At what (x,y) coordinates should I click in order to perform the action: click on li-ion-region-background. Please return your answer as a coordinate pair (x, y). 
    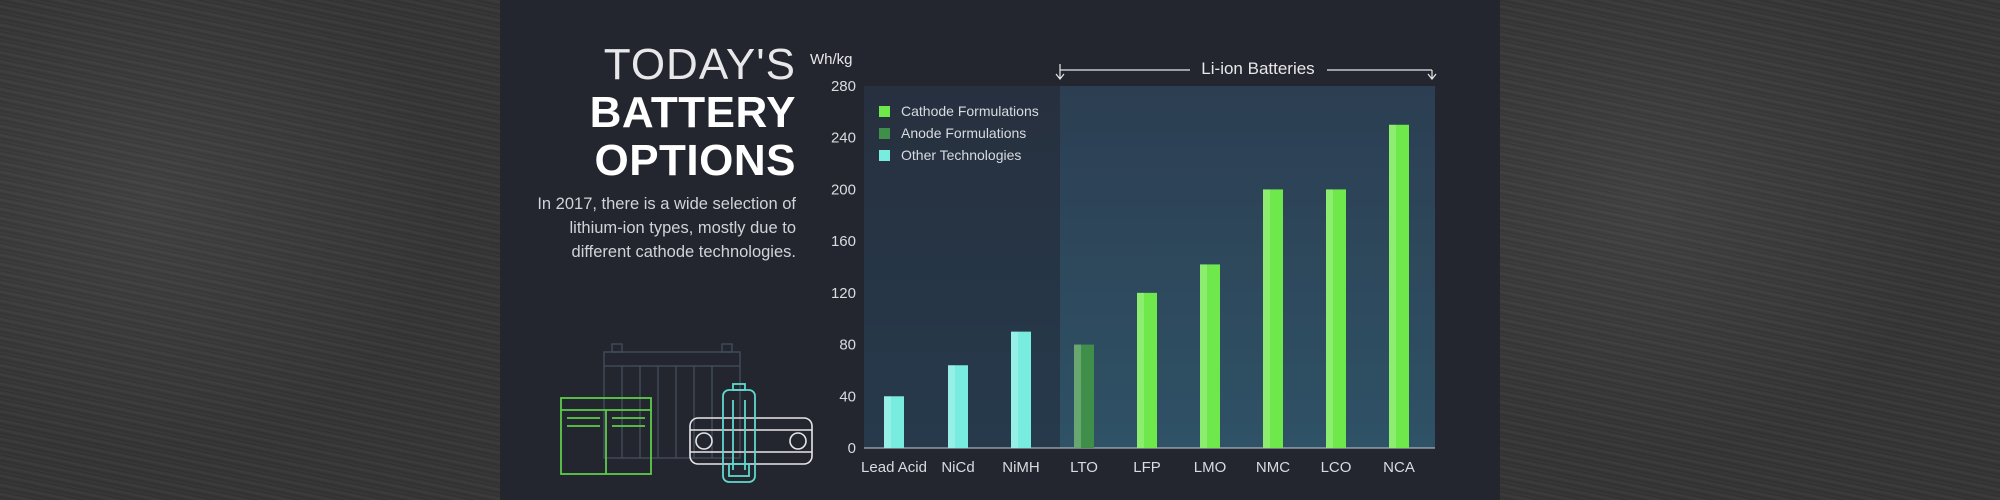
    Looking at the image, I should click on (1247, 267).